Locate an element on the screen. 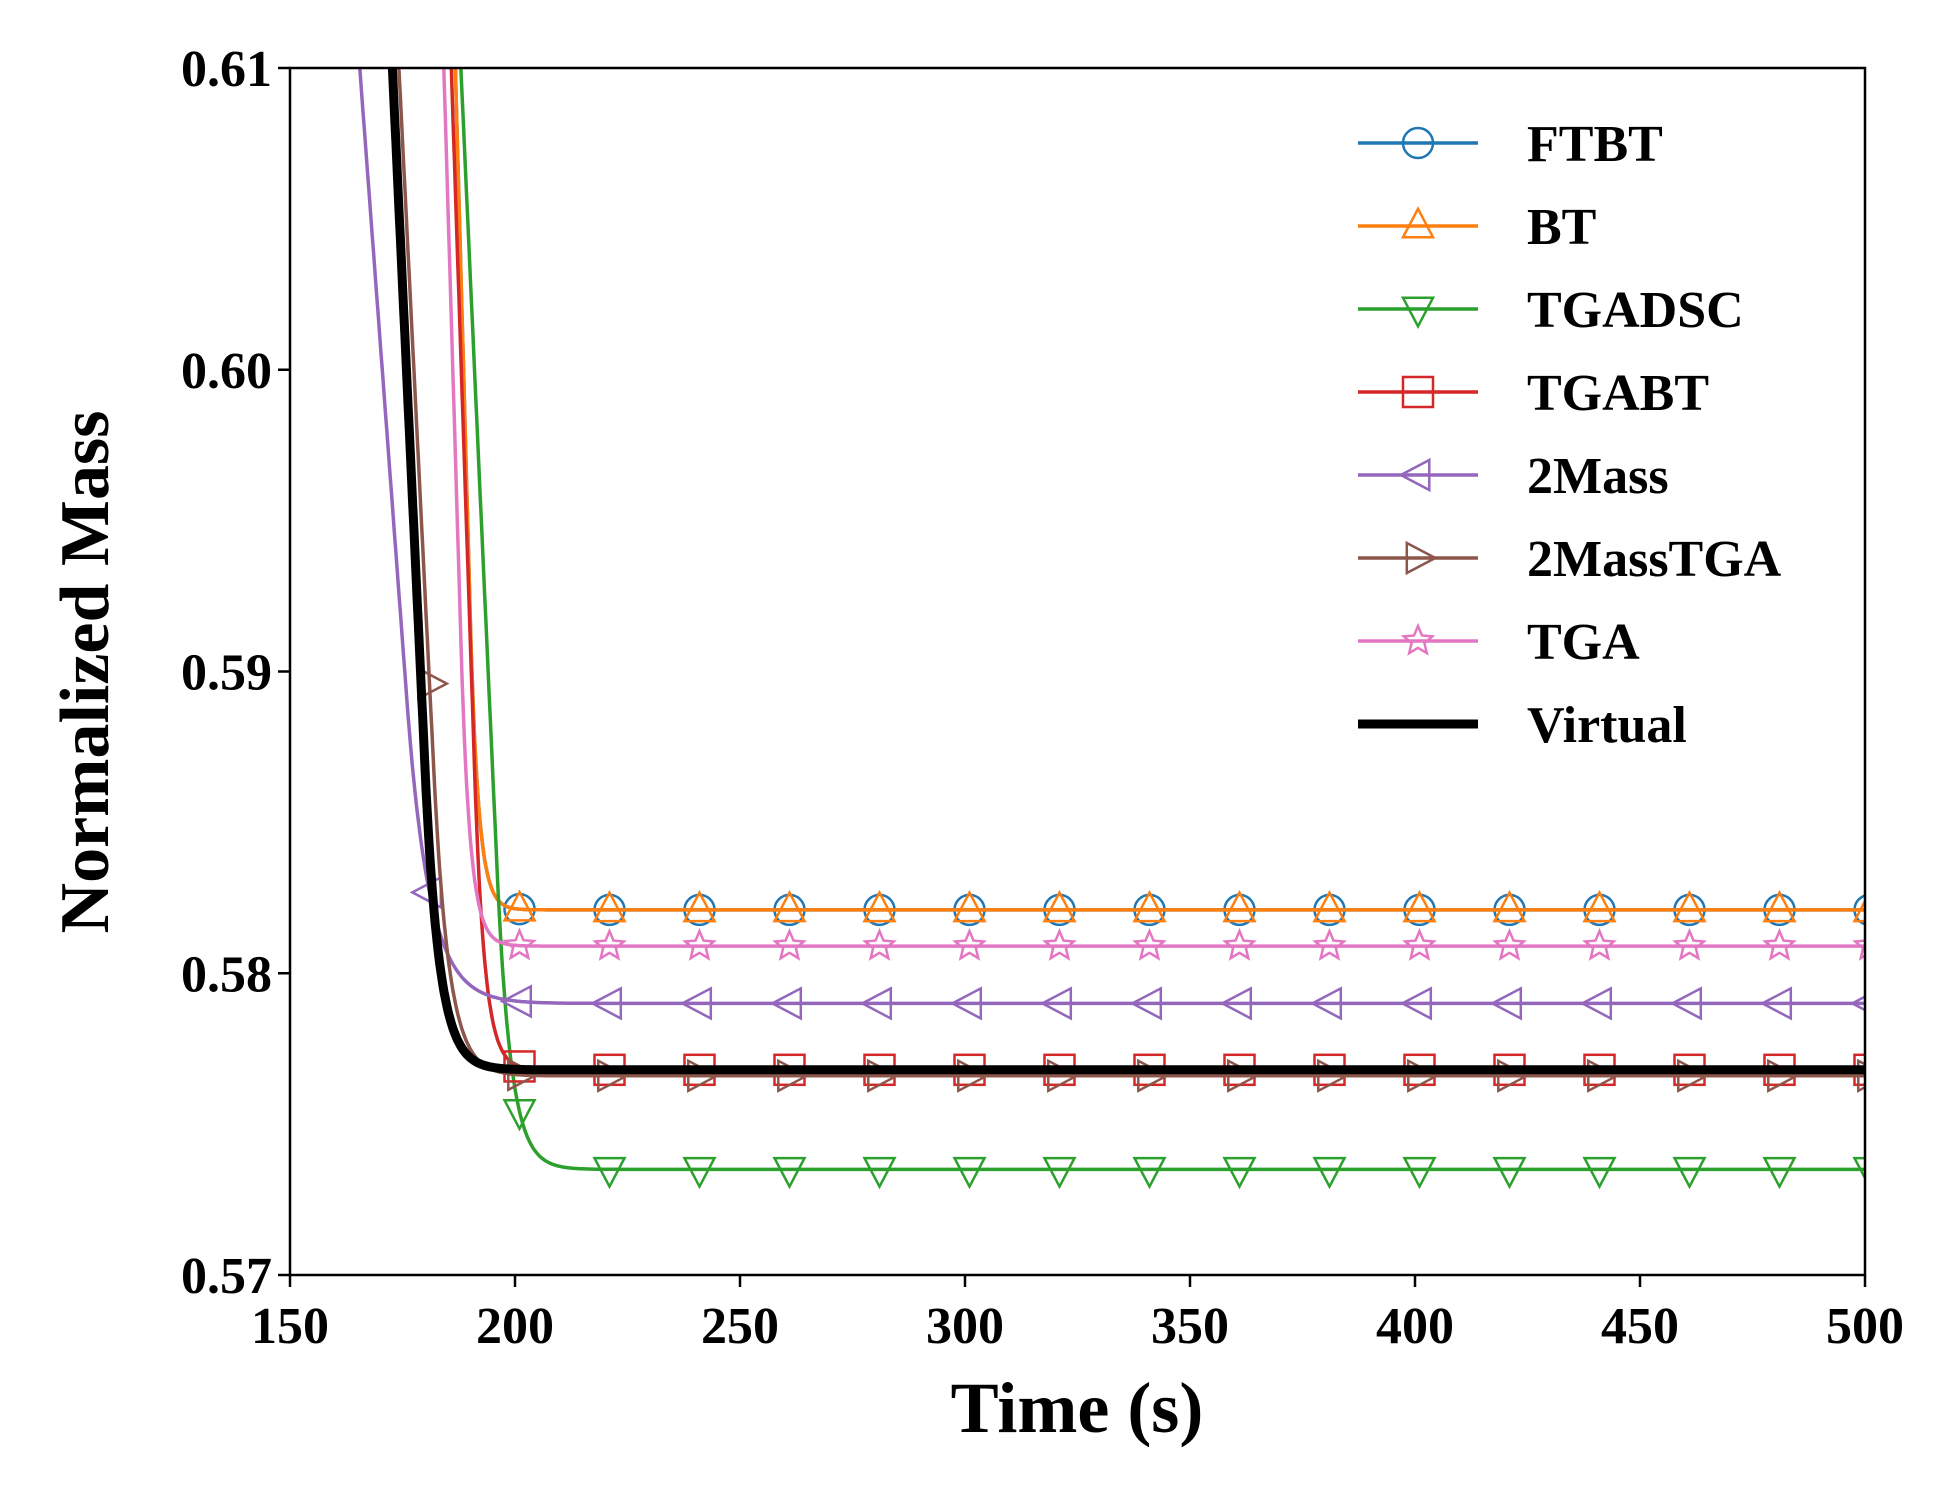  legend-label: 2Mass is located at coordinates (1598, 476).